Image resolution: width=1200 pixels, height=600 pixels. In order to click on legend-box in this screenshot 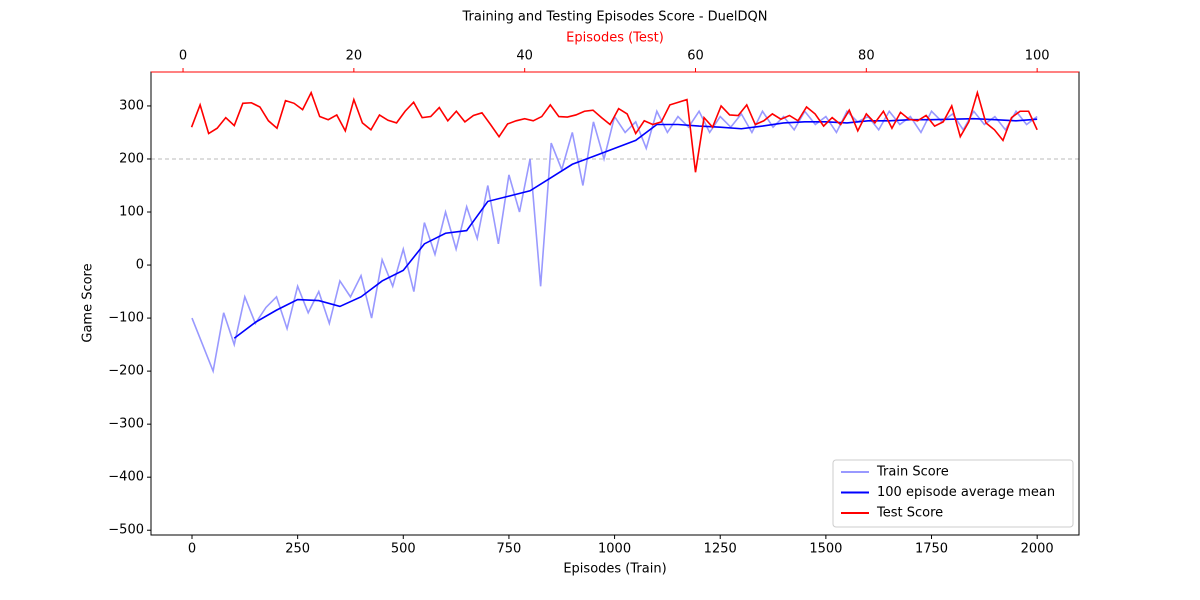, I will do `click(953, 493)`.